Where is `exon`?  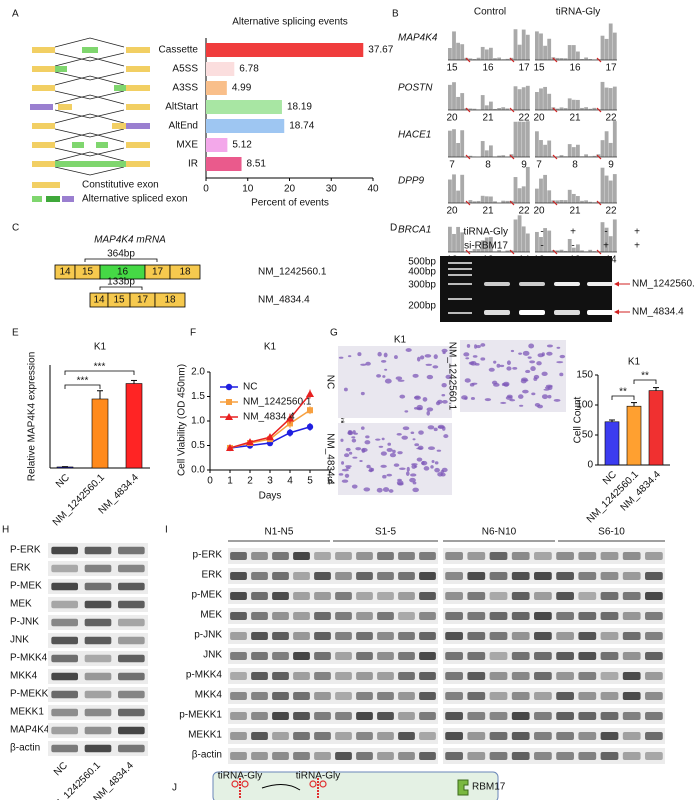
exon is located at coordinates (138, 145).